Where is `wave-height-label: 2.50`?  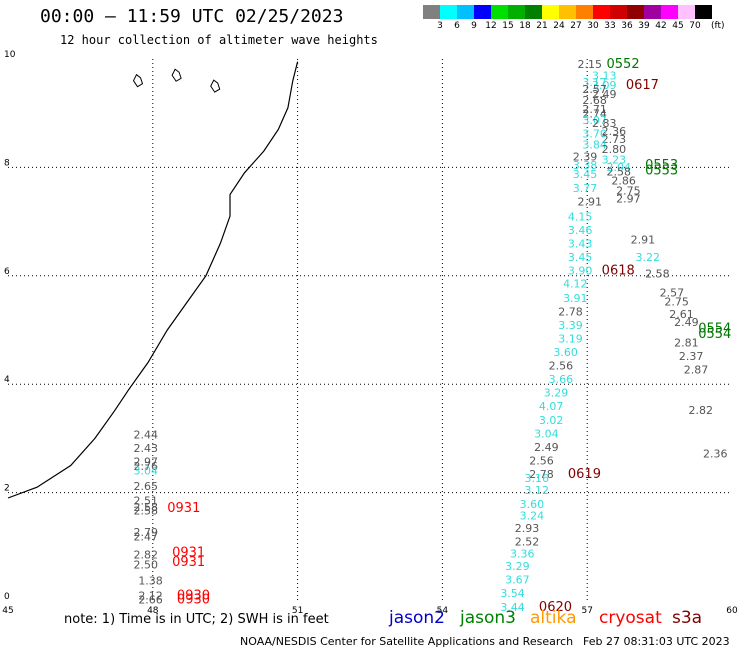 wave-height-label: 2.50 is located at coordinates (145, 564).